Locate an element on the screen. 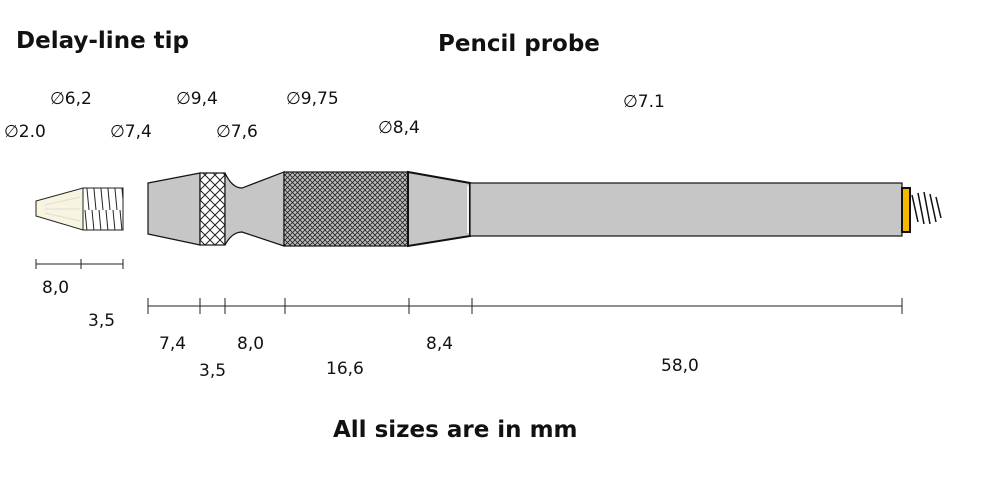  probe-knurl-ring is located at coordinates (212, 209).